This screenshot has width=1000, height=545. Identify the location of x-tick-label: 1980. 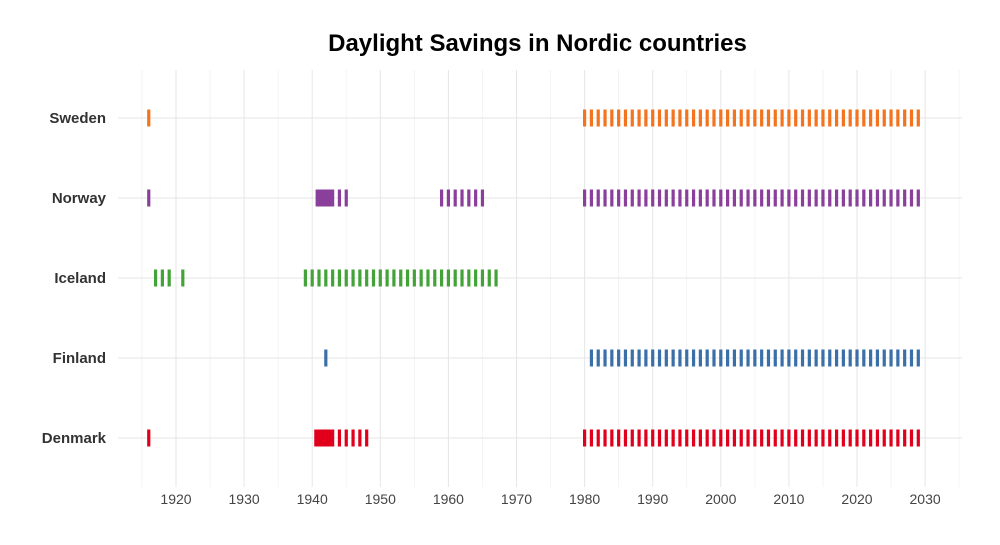
(584, 499).